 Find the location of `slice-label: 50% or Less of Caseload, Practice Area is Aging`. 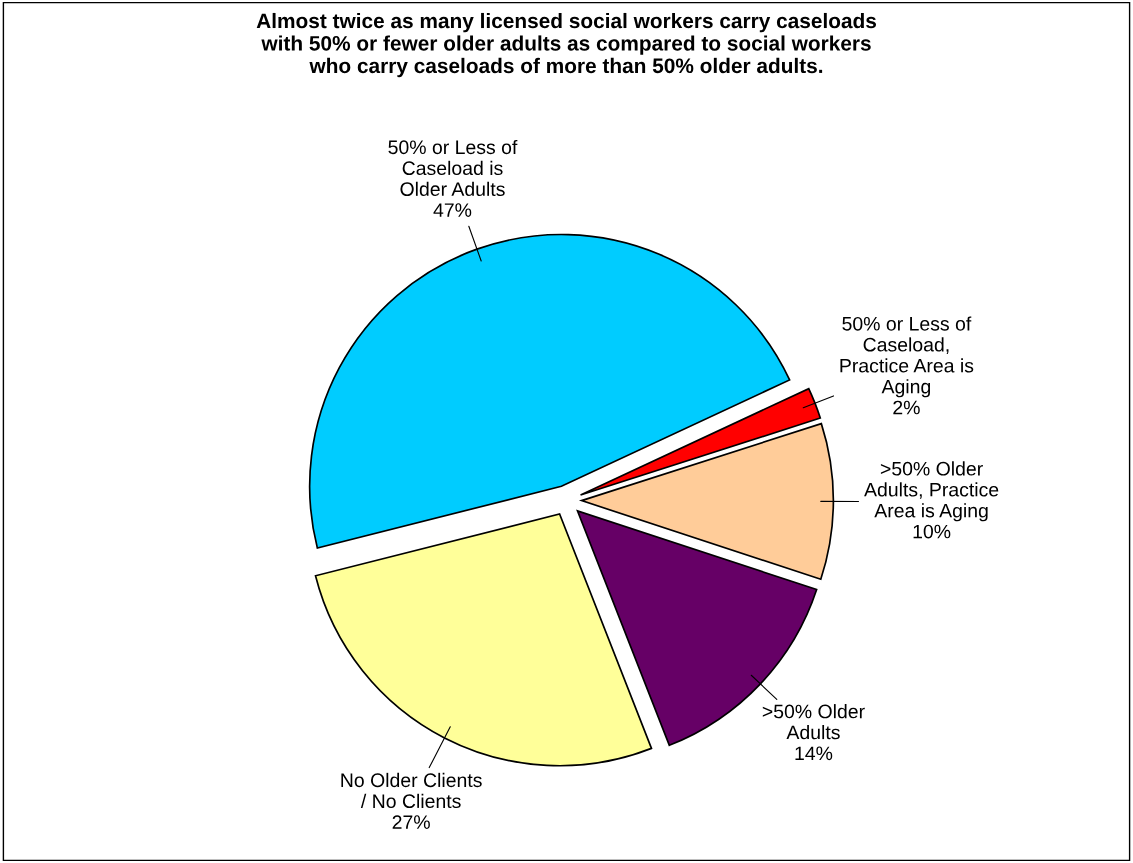

slice-label: 50% or Less of Caseload, Practice Area is Aging is located at coordinates (907, 357).